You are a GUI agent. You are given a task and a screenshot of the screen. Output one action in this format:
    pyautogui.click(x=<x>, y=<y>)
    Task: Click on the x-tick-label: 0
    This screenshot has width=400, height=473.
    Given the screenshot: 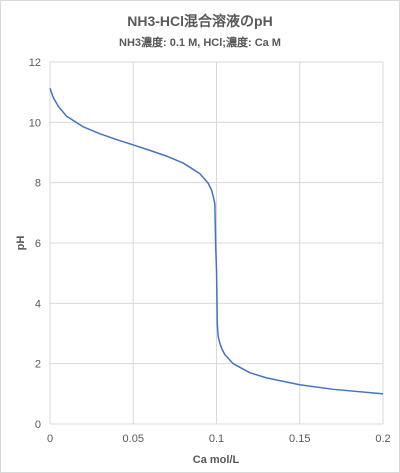 What is the action you would take?
    pyautogui.click(x=50, y=439)
    